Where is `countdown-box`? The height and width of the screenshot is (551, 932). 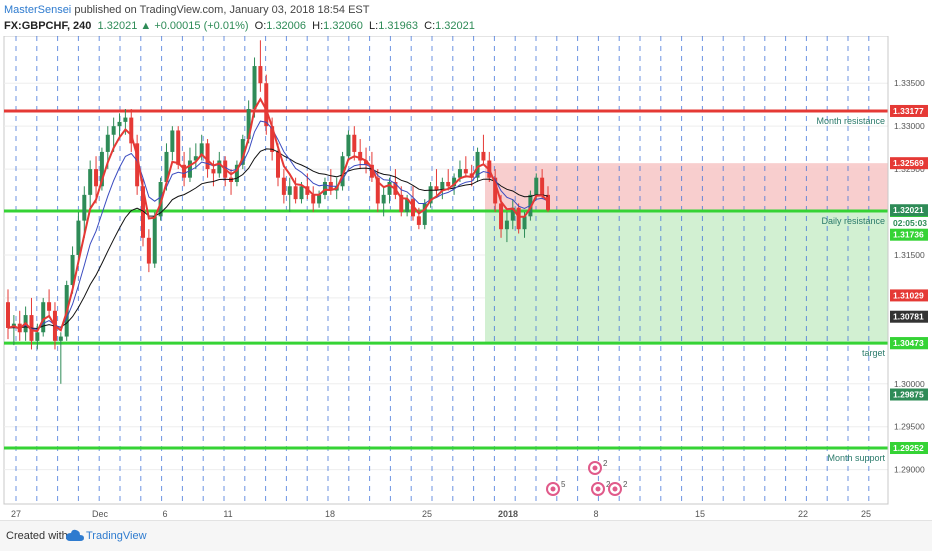
countdown-box is located at coordinates (909, 223).